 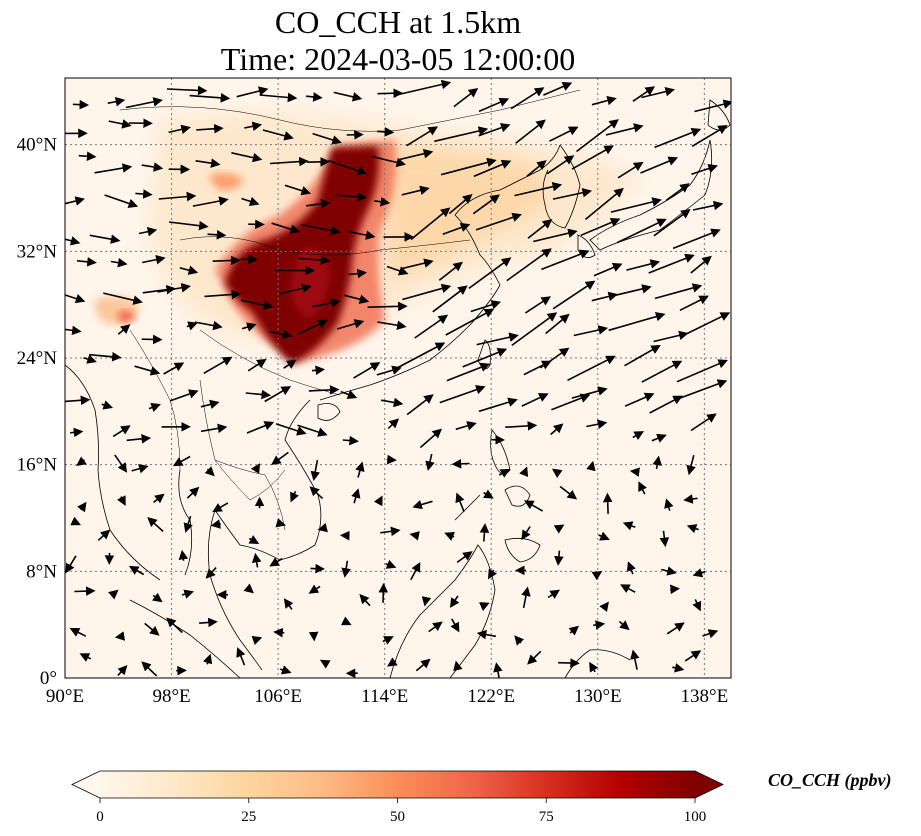 I want to click on coastline-new-guinea, so click(x=597, y=663).